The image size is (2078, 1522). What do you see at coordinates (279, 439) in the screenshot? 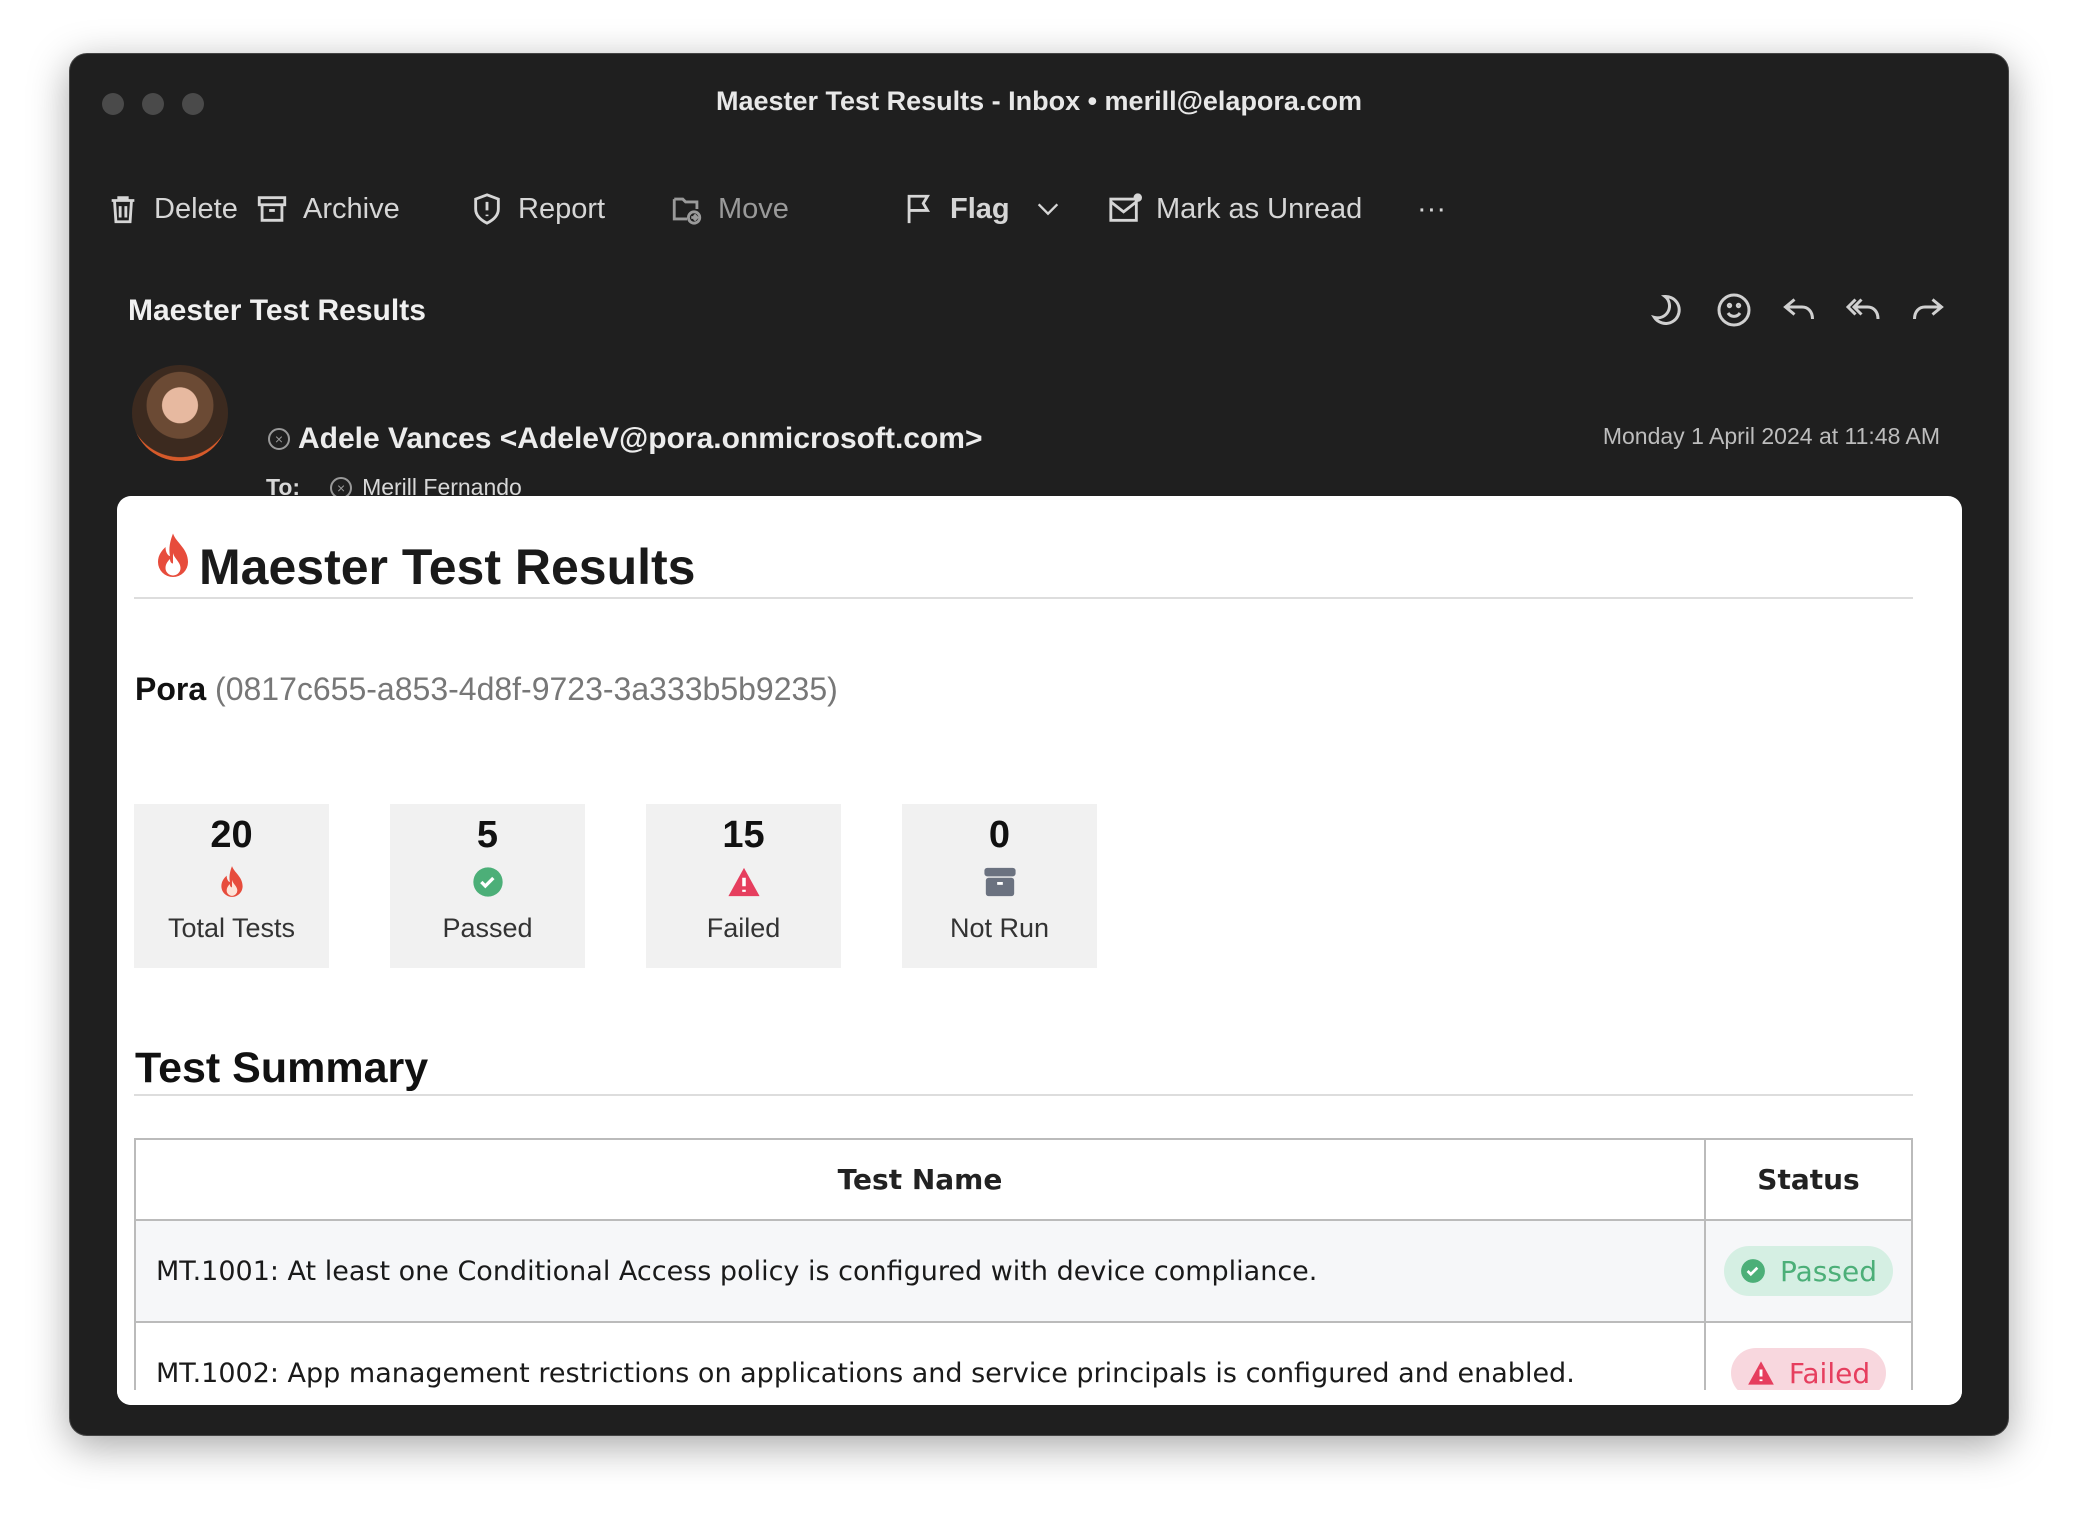
I see `remove-icon: ×` at bounding box center [279, 439].